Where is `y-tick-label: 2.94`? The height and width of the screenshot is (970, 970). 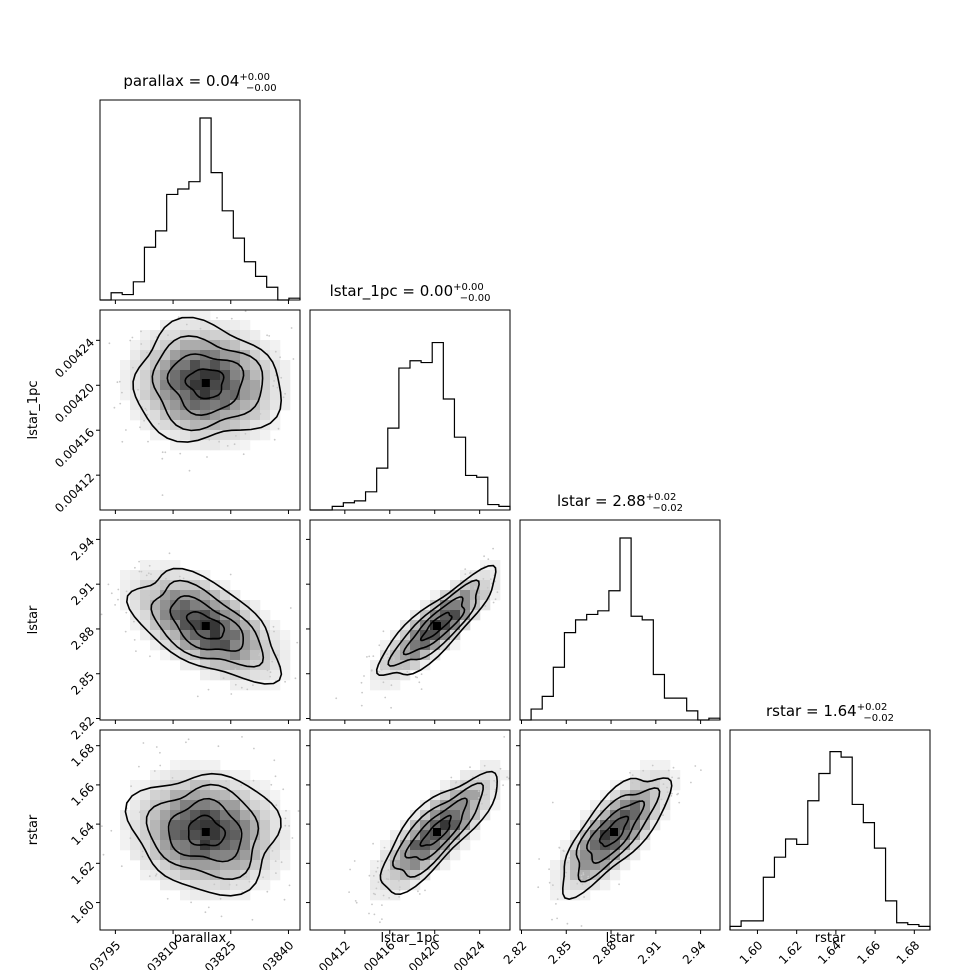 y-tick-label: 2.94 is located at coordinates (82, 549).